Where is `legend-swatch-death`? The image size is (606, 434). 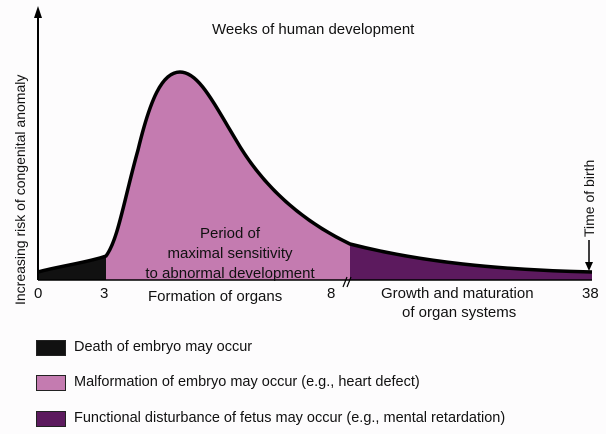
legend-swatch-death is located at coordinates (51, 348).